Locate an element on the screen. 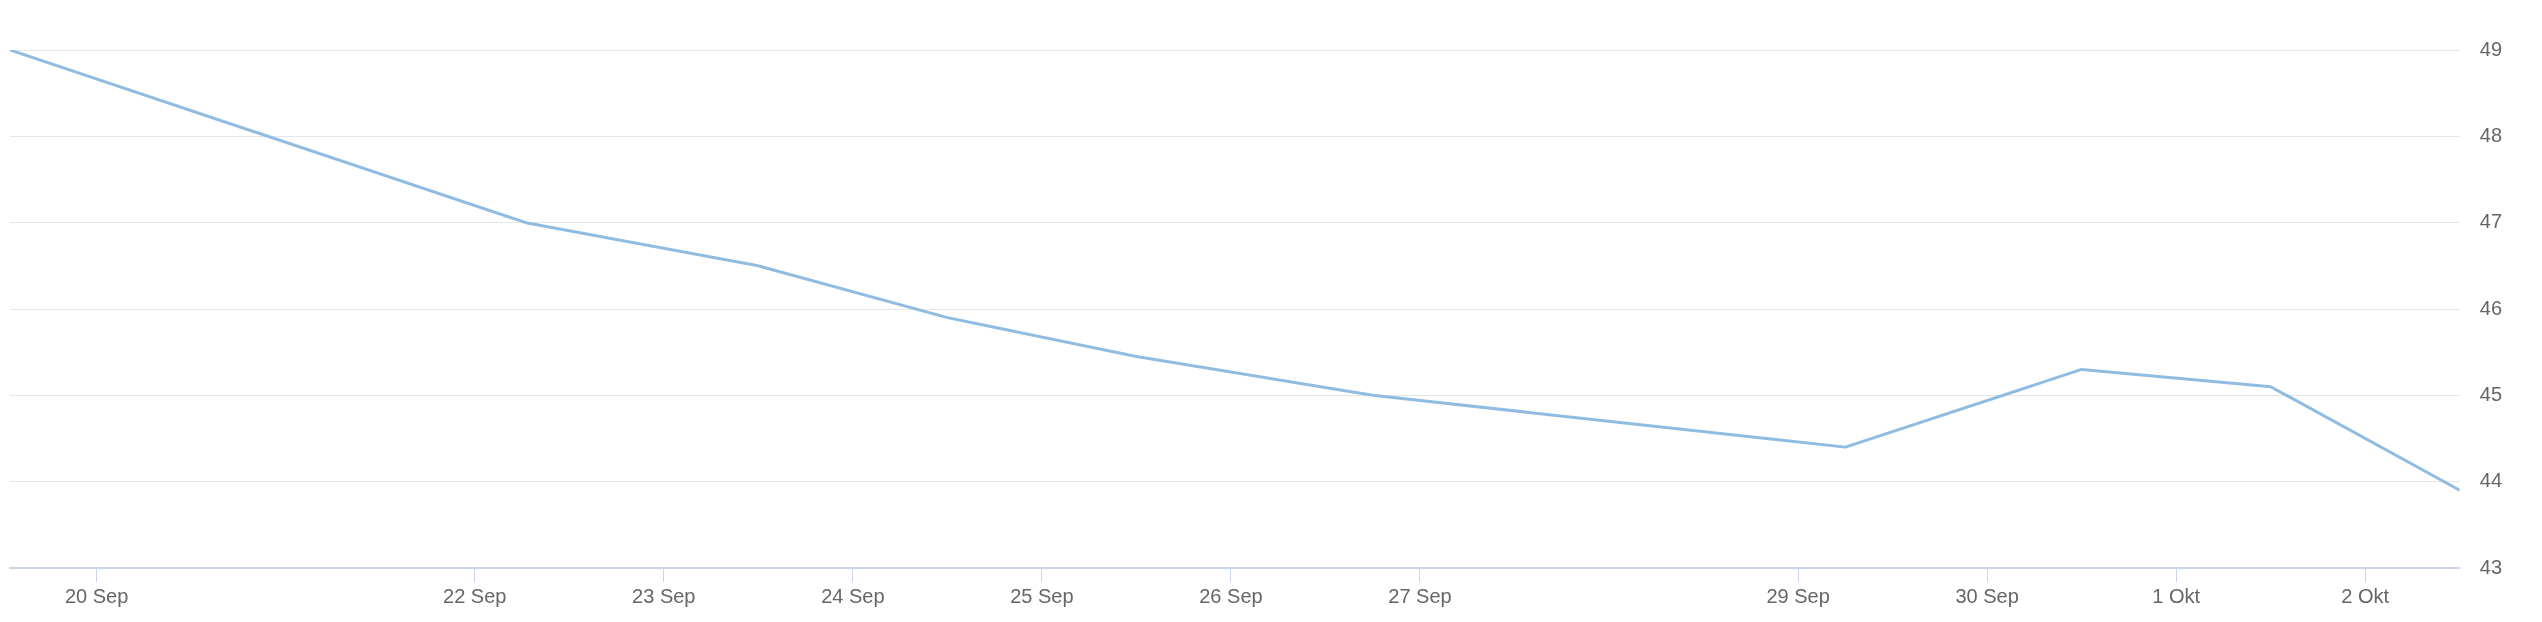 This screenshot has height=622, width=2542. x-tick-label: 20 Sep is located at coordinates (96, 595).